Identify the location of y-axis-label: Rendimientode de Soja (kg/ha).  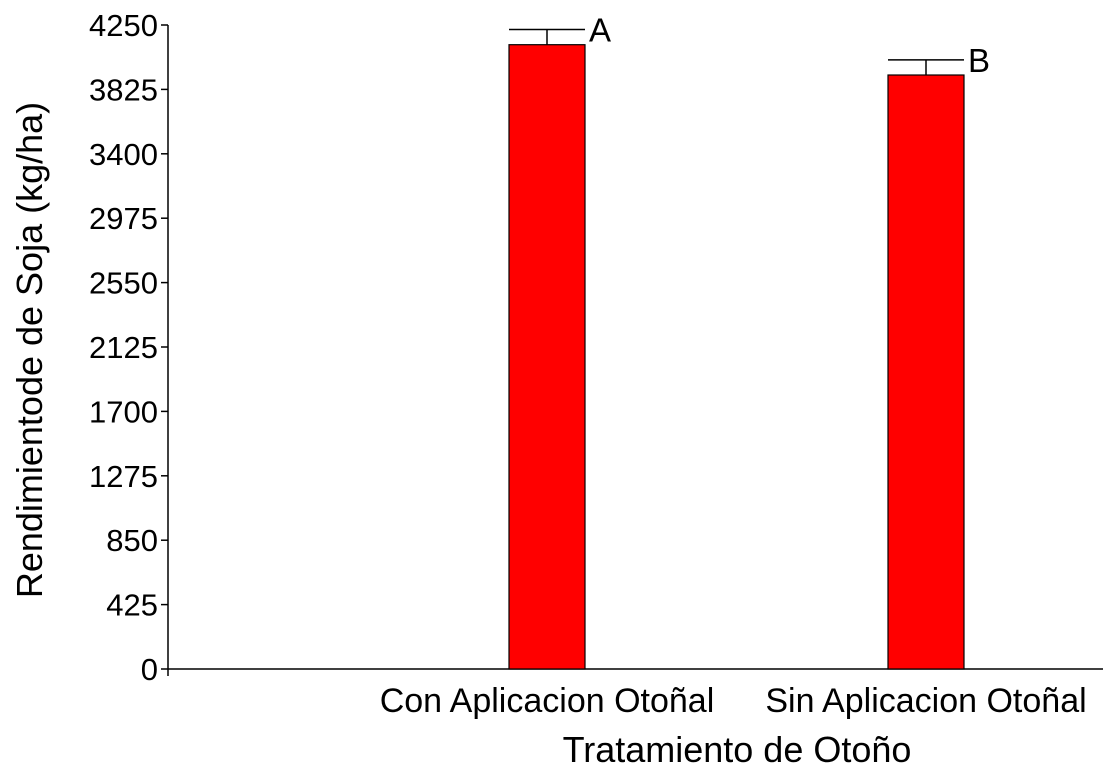
(29, 350).